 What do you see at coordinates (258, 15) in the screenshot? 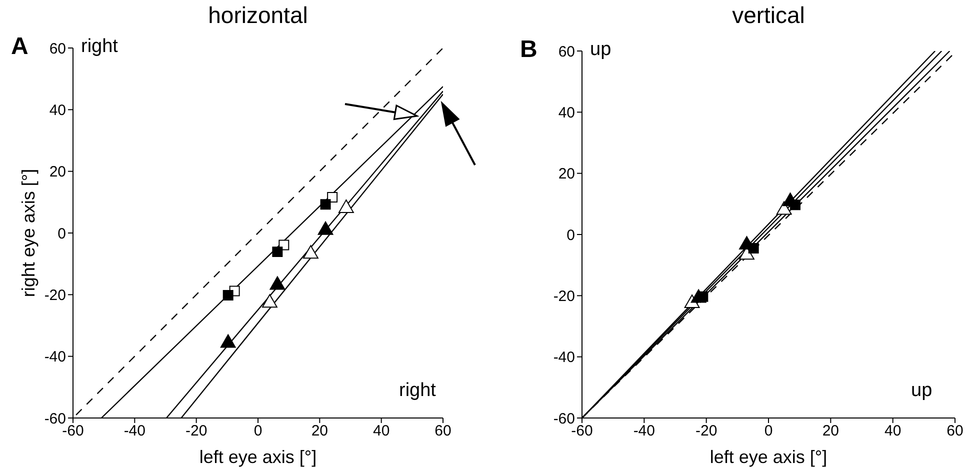
I see `chart-title: horizontal` at bounding box center [258, 15].